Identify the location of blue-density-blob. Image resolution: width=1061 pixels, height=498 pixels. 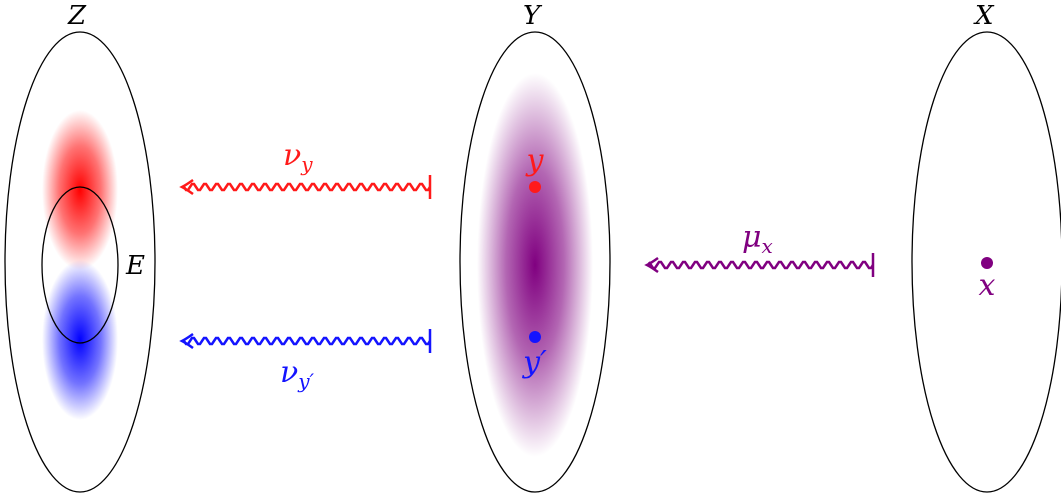
(80, 340).